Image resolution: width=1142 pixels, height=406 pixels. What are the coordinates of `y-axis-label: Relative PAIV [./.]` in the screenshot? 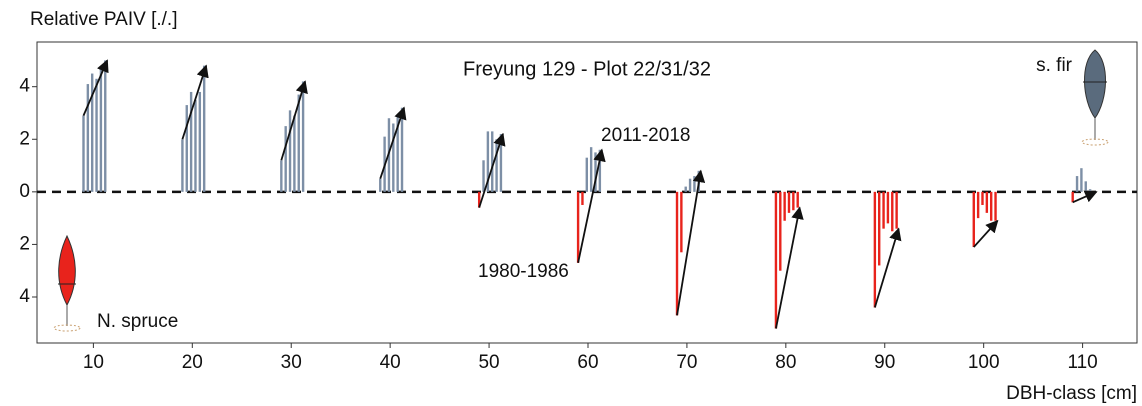 It's located at (103, 19).